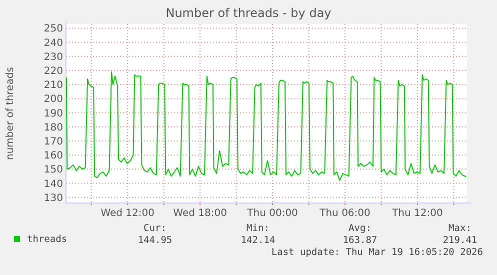 This screenshot has height=275, width=497. I want to click on y-tick-label: 250, so click(53, 29).